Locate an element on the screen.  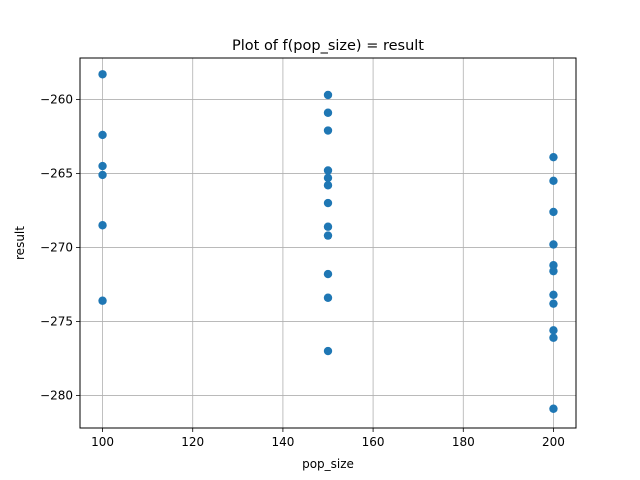
y-tick-label: −280 is located at coordinates (56, 395).